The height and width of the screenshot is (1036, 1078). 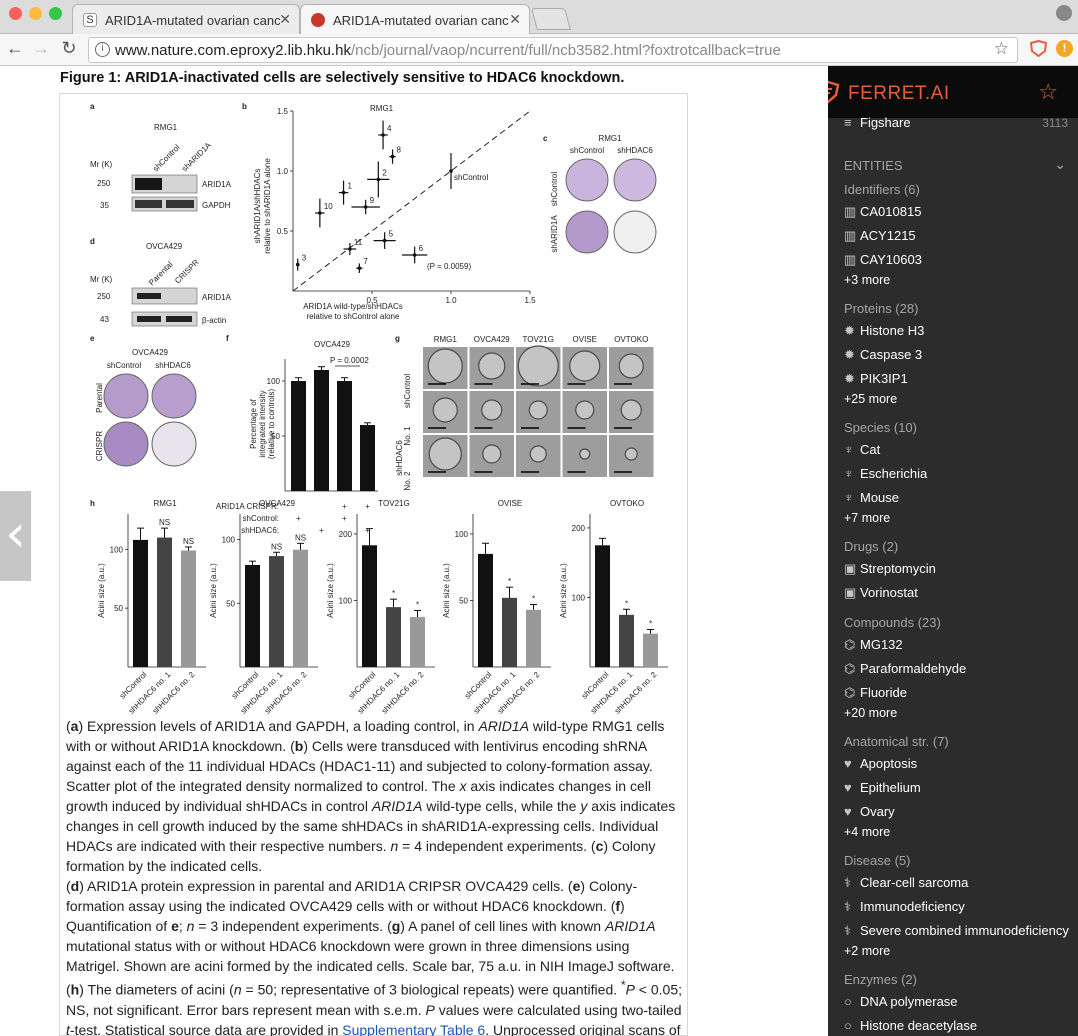 What do you see at coordinates (880, 979) in the screenshot?
I see `section-header: Enzymes (2)` at bounding box center [880, 979].